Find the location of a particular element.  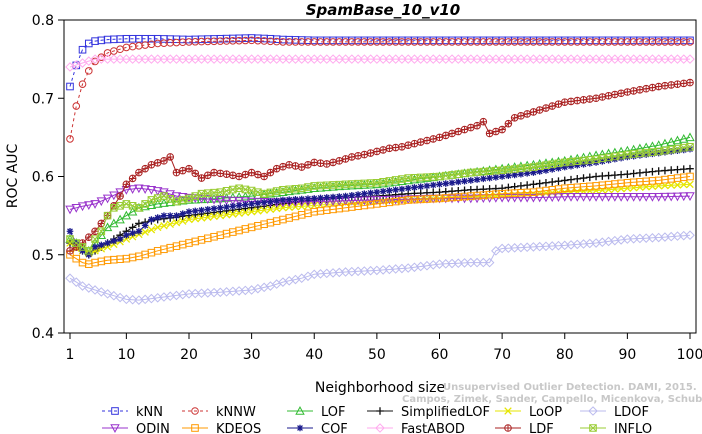

legend-item-simplifiedlof: SimplifiedLOF is located at coordinates (428, 412).